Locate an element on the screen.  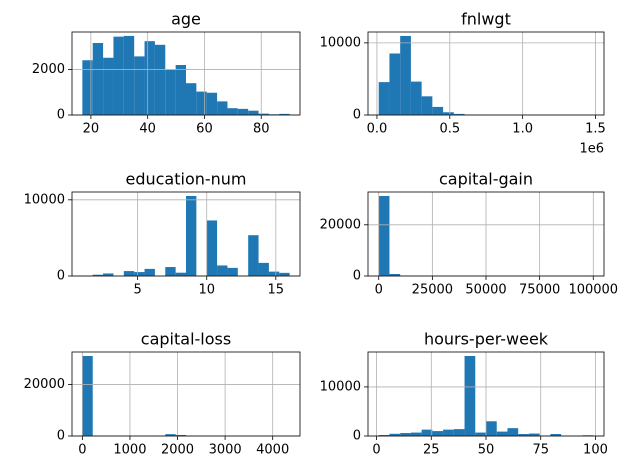
x-tick-label: 0.0 is located at coordinates (377, 129).